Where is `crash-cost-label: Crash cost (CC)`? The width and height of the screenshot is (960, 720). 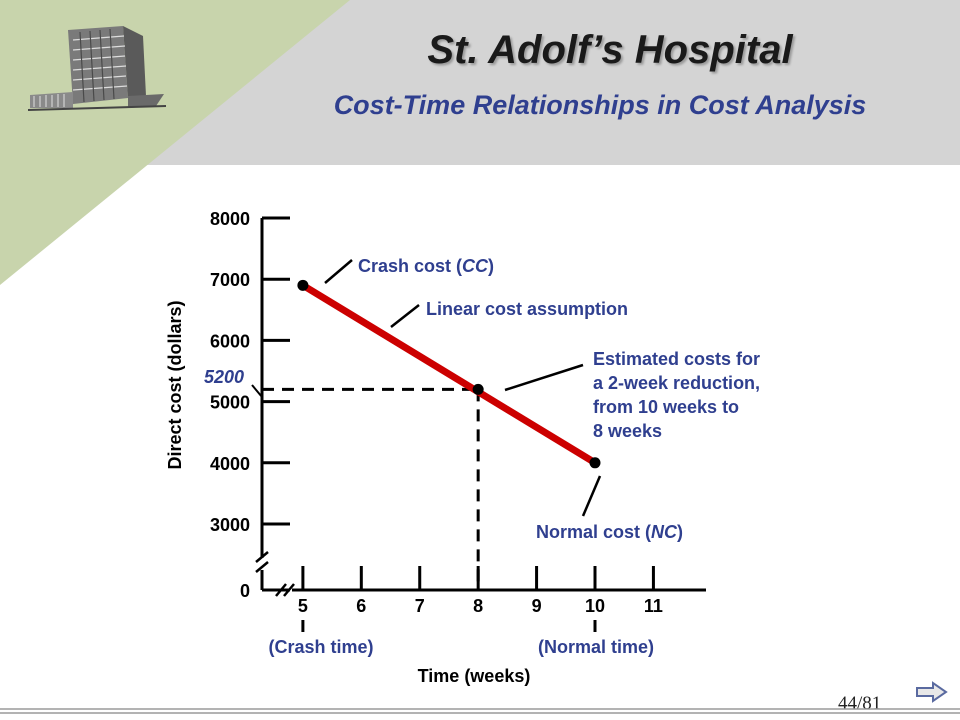
crash-cost-label: Crash cost (CC) is located at coordinates (426, 266).